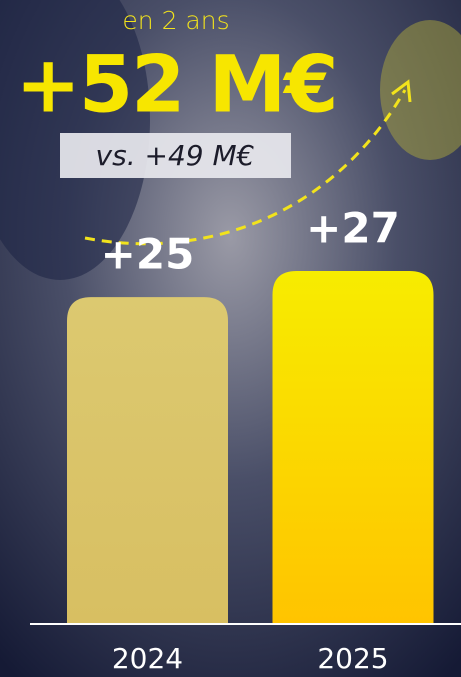 The image size is (461, 677). Describe the element at coordinates (148, 254) in the screenshot. I see `value-label: +25` at that location.